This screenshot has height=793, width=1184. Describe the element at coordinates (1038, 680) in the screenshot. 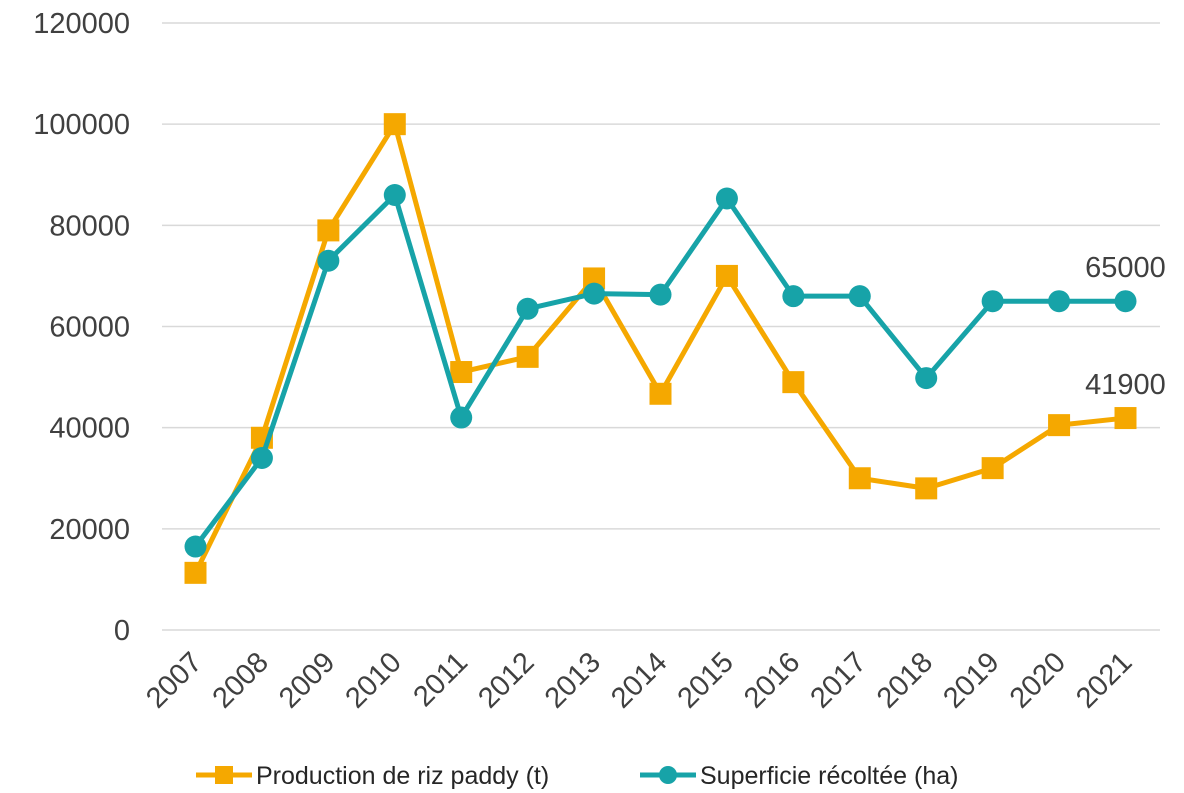

I see `x-tick-label: 2020` at that location.